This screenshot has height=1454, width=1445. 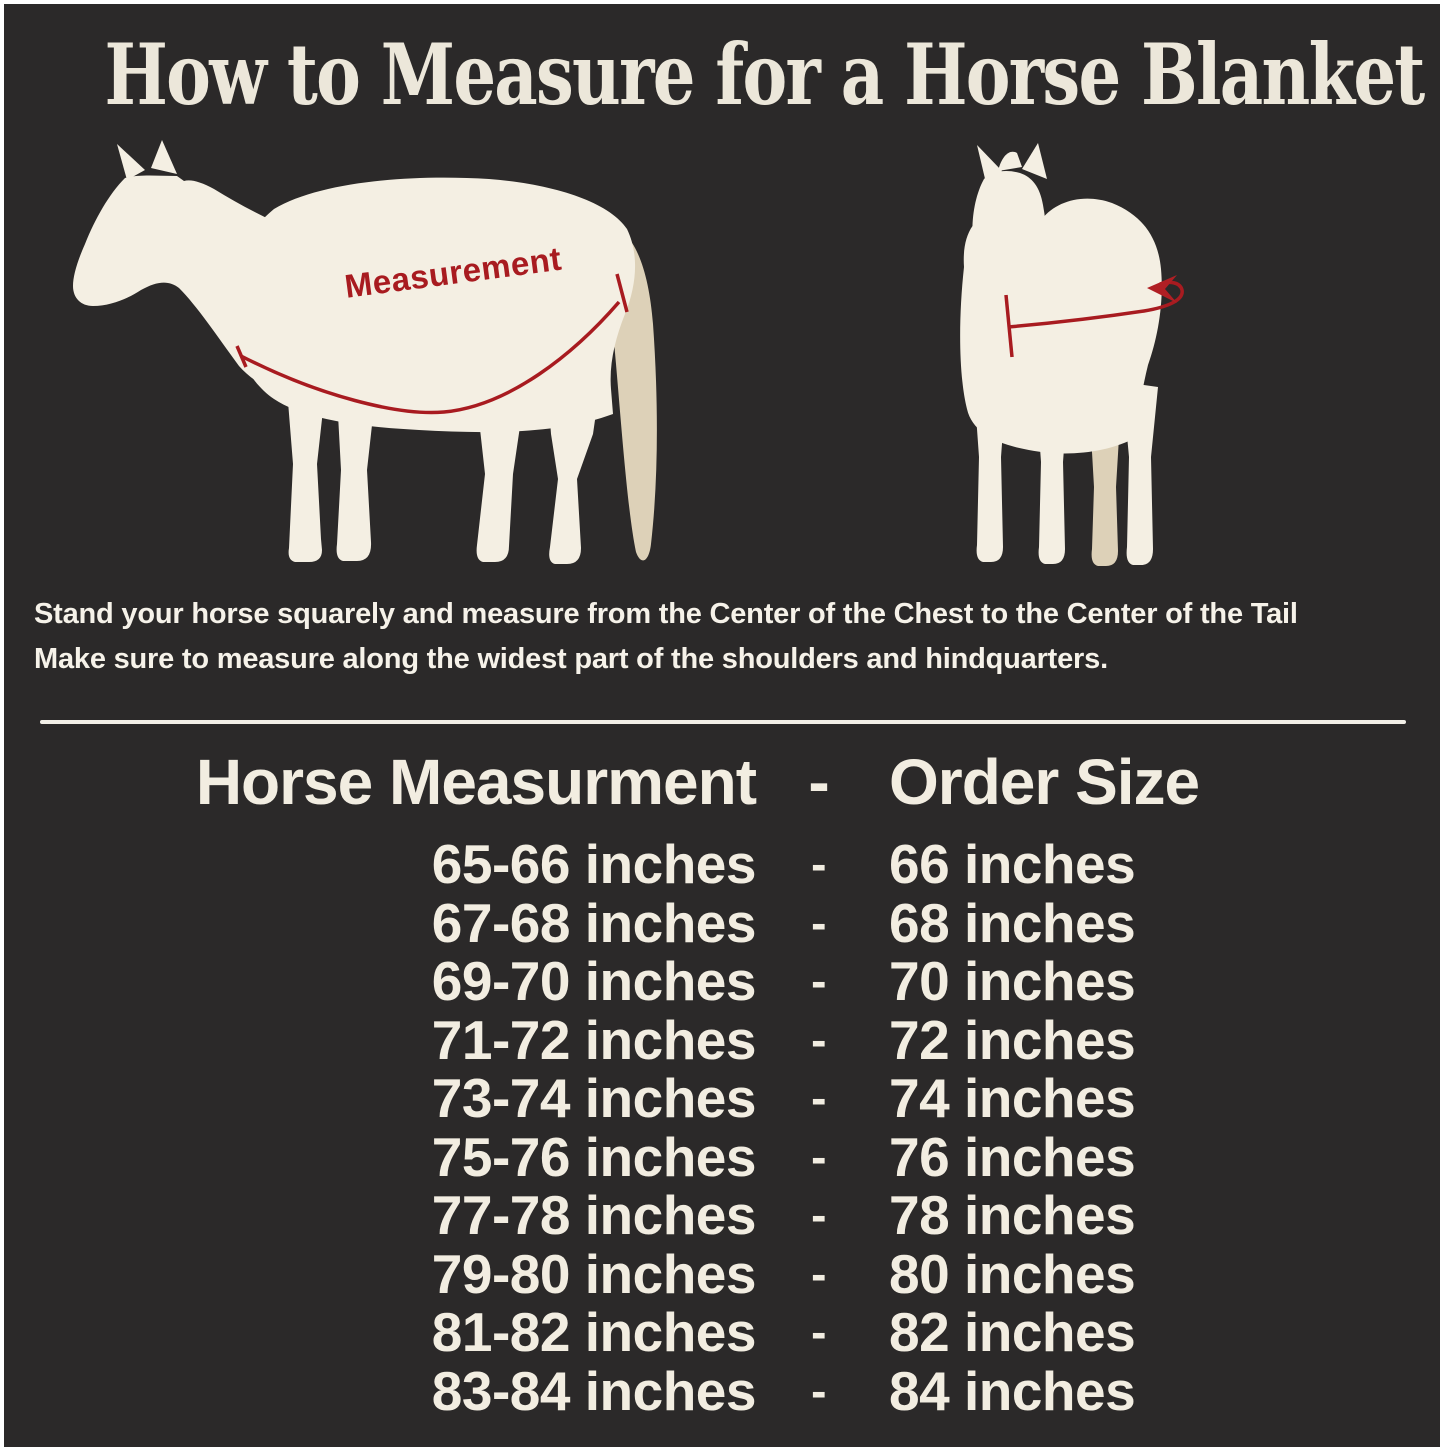 I want to click on size-row: 79-80 inches - 80 inches, so click(x=722, y=1273).